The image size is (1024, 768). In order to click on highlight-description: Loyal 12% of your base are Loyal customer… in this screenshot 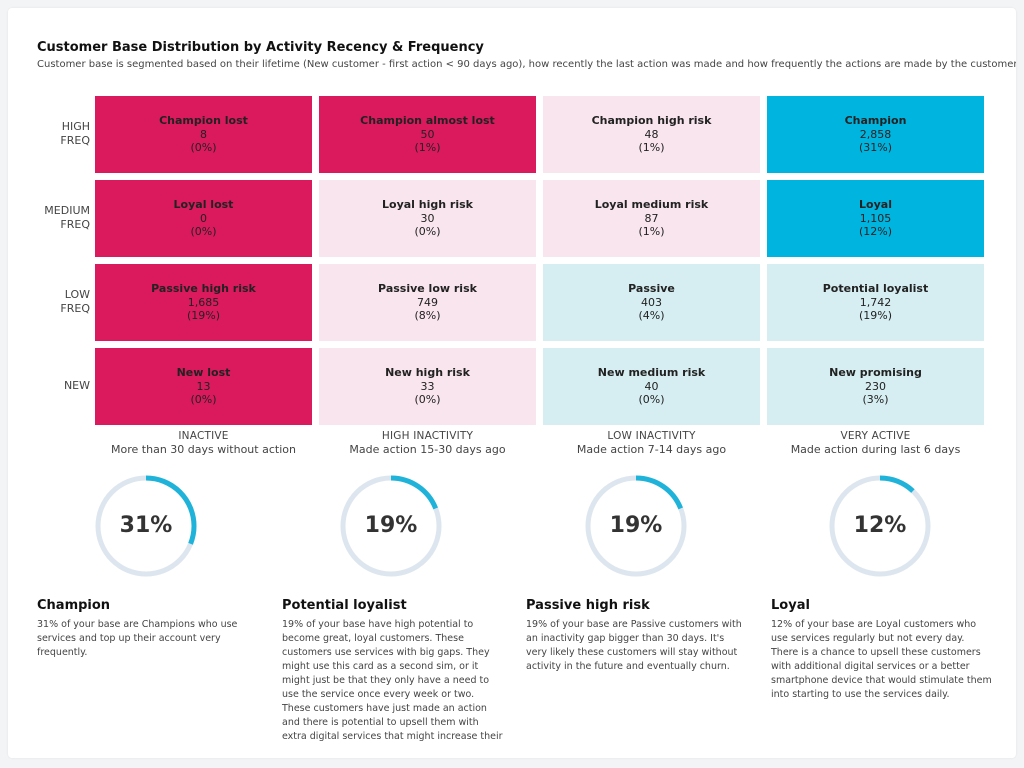, I will do `click(882, 650)`.